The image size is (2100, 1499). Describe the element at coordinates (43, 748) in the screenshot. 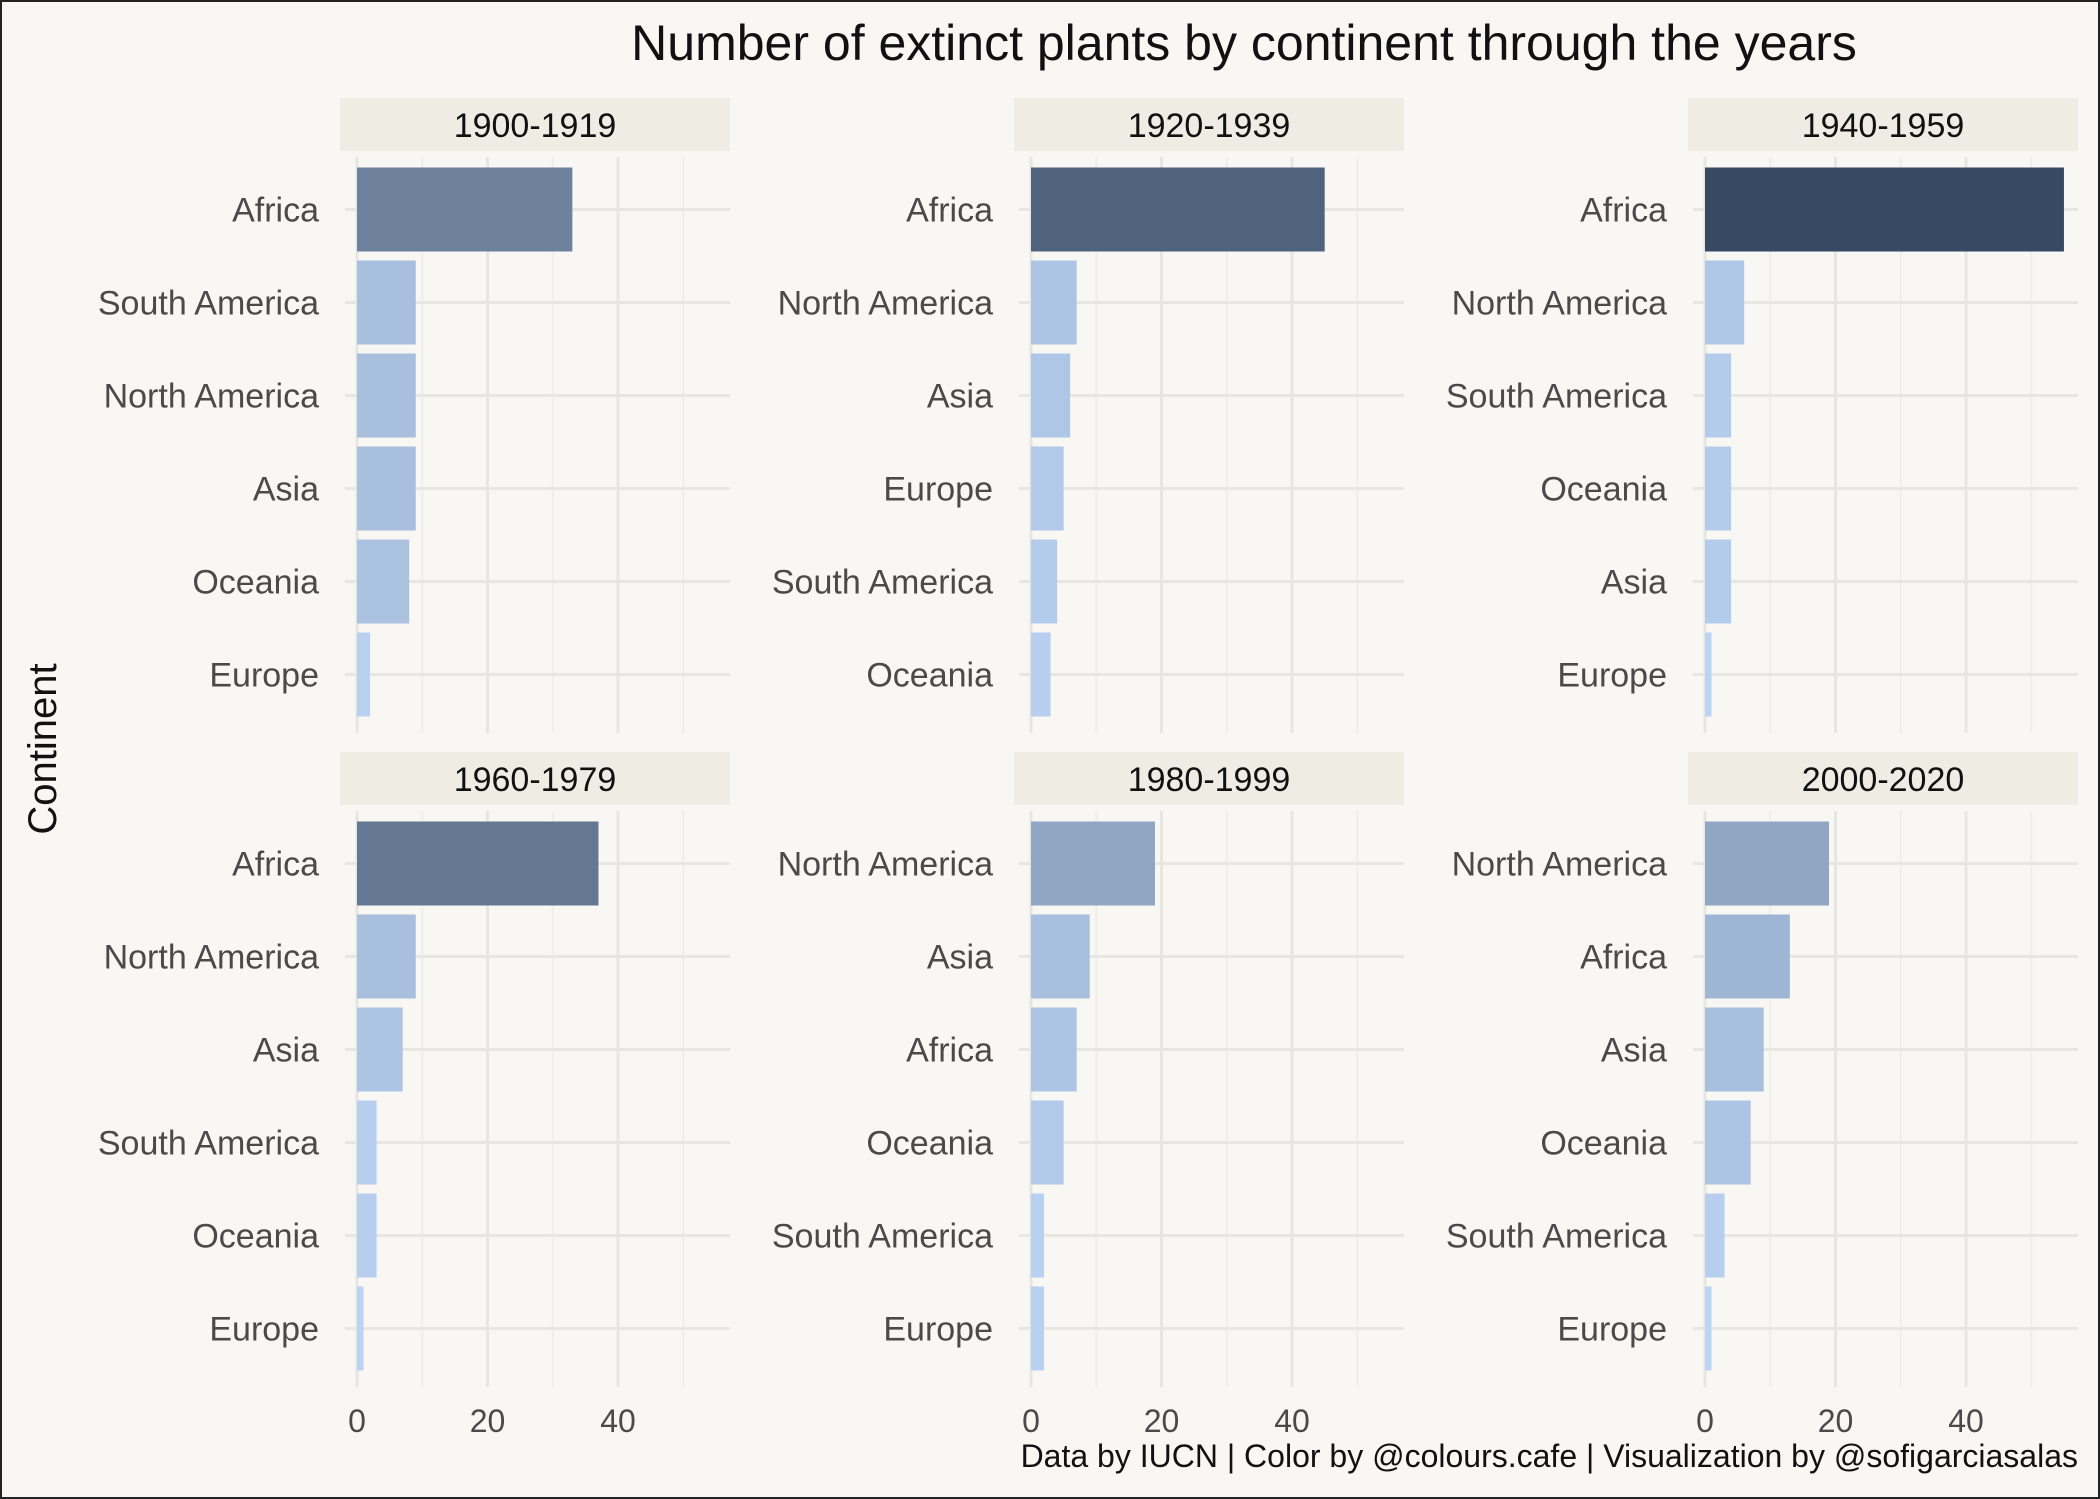

I see `y-axis-label: Continent` at that location.